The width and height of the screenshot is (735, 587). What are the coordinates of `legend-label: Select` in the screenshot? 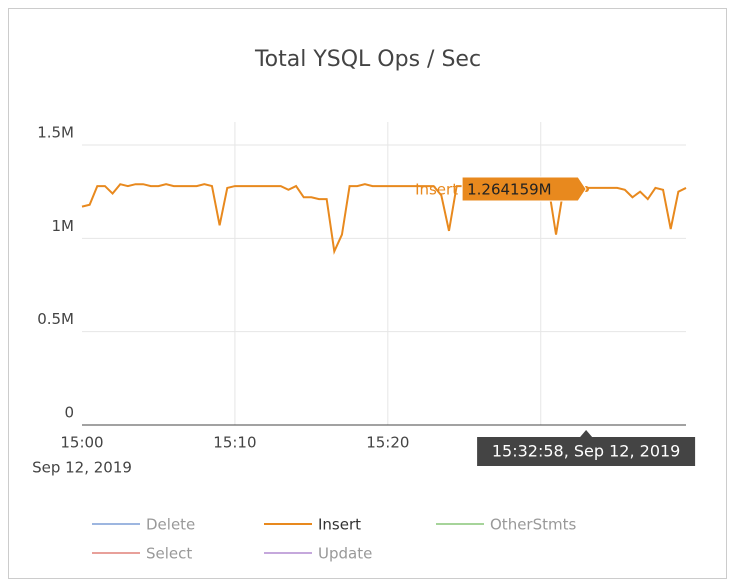 It's located at (169, 554).